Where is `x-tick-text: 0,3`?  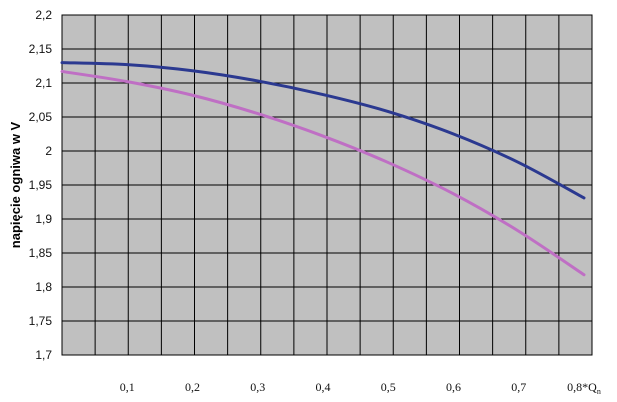
x-tick-text: 0,3 is located at coordinates (257, 387).